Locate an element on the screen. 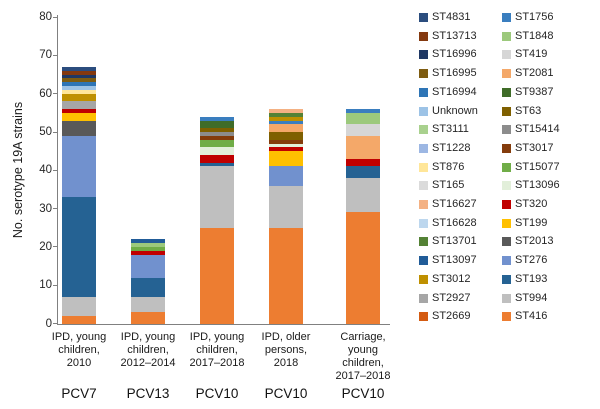 This screenshot has height=409, width=600. legend-label: ST13096 is located at coordinates (537, 185).